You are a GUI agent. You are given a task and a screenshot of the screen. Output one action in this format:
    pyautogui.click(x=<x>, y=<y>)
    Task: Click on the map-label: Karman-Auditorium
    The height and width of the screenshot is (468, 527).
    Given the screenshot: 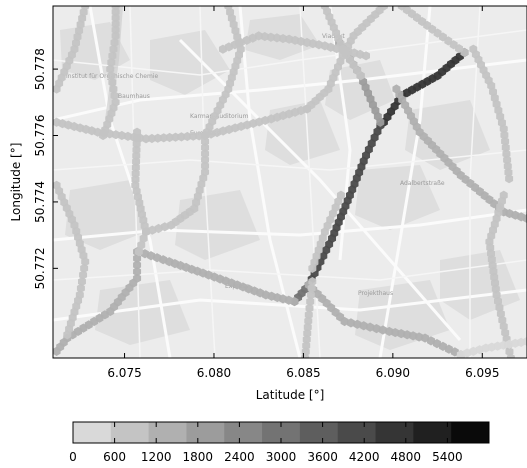 What is the action you would take?
    pyautogui.click(x=219, y=116)
    